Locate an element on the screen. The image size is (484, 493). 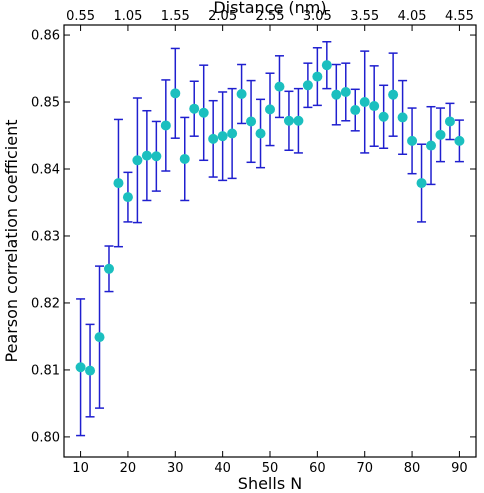
y-tick-label: 0.80 is located at coordinates (45, 437).